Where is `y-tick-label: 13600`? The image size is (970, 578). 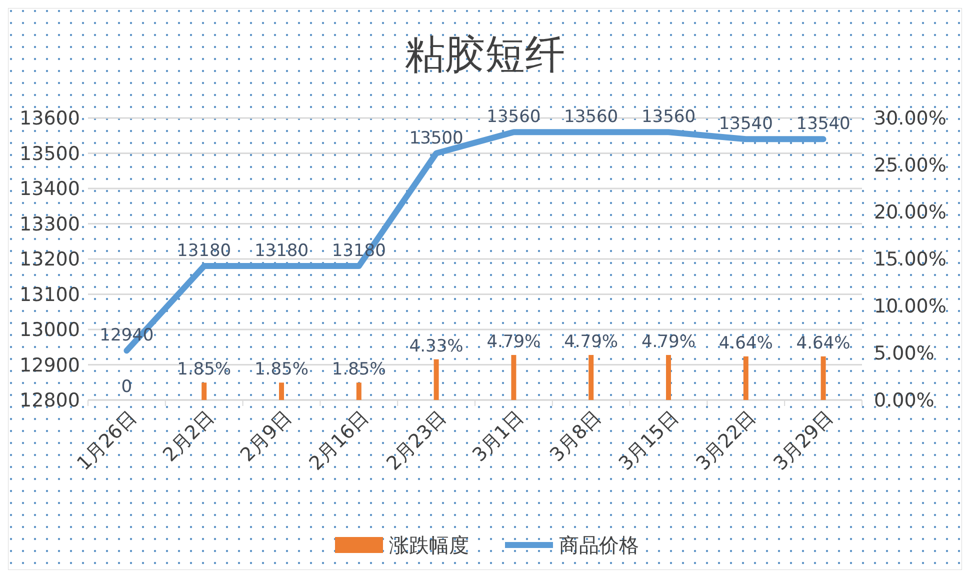
y-tick-label: 13600 is located at coordinates (50, 119).